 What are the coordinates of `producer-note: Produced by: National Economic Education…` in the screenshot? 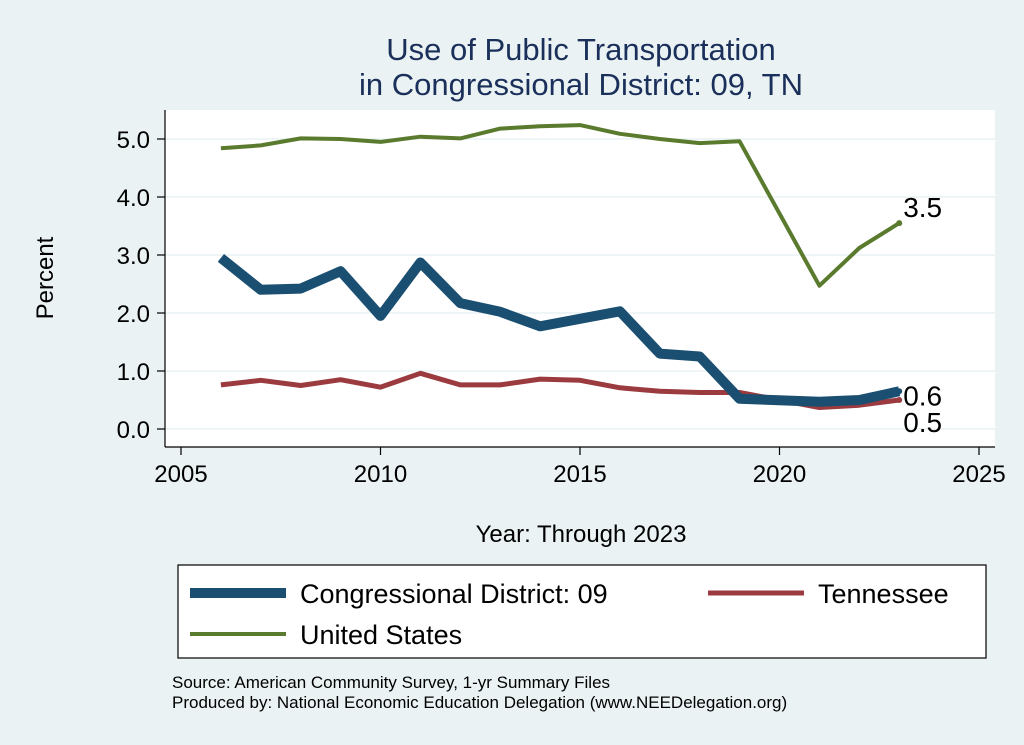 It's located at (479, 702).